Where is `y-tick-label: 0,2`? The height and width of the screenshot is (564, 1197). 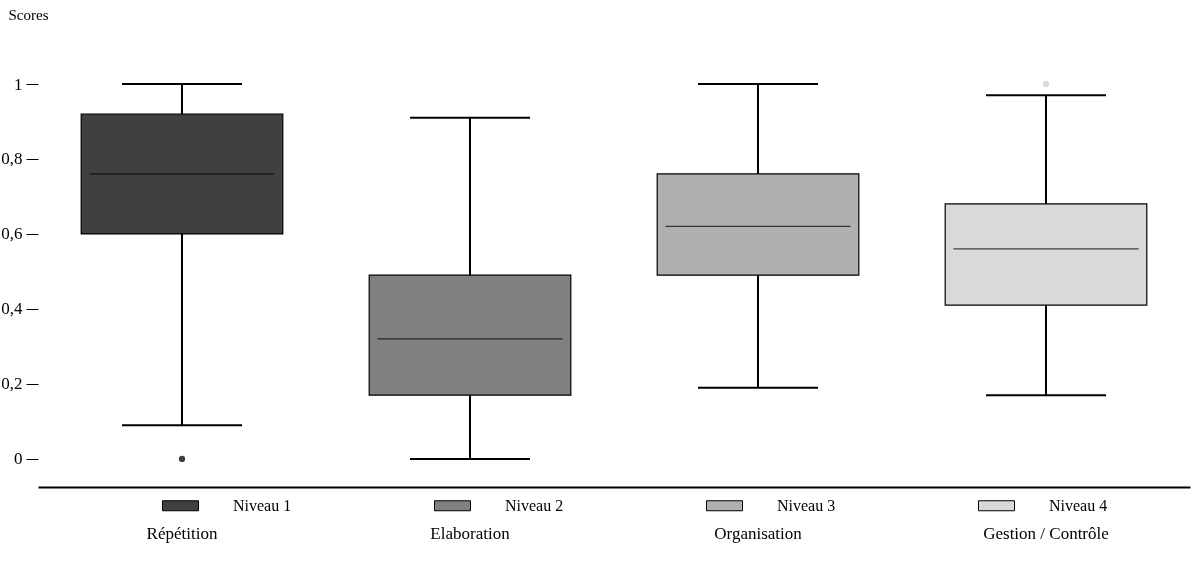 y-tick-label: 0,2 is located at coordinates (12, 384).